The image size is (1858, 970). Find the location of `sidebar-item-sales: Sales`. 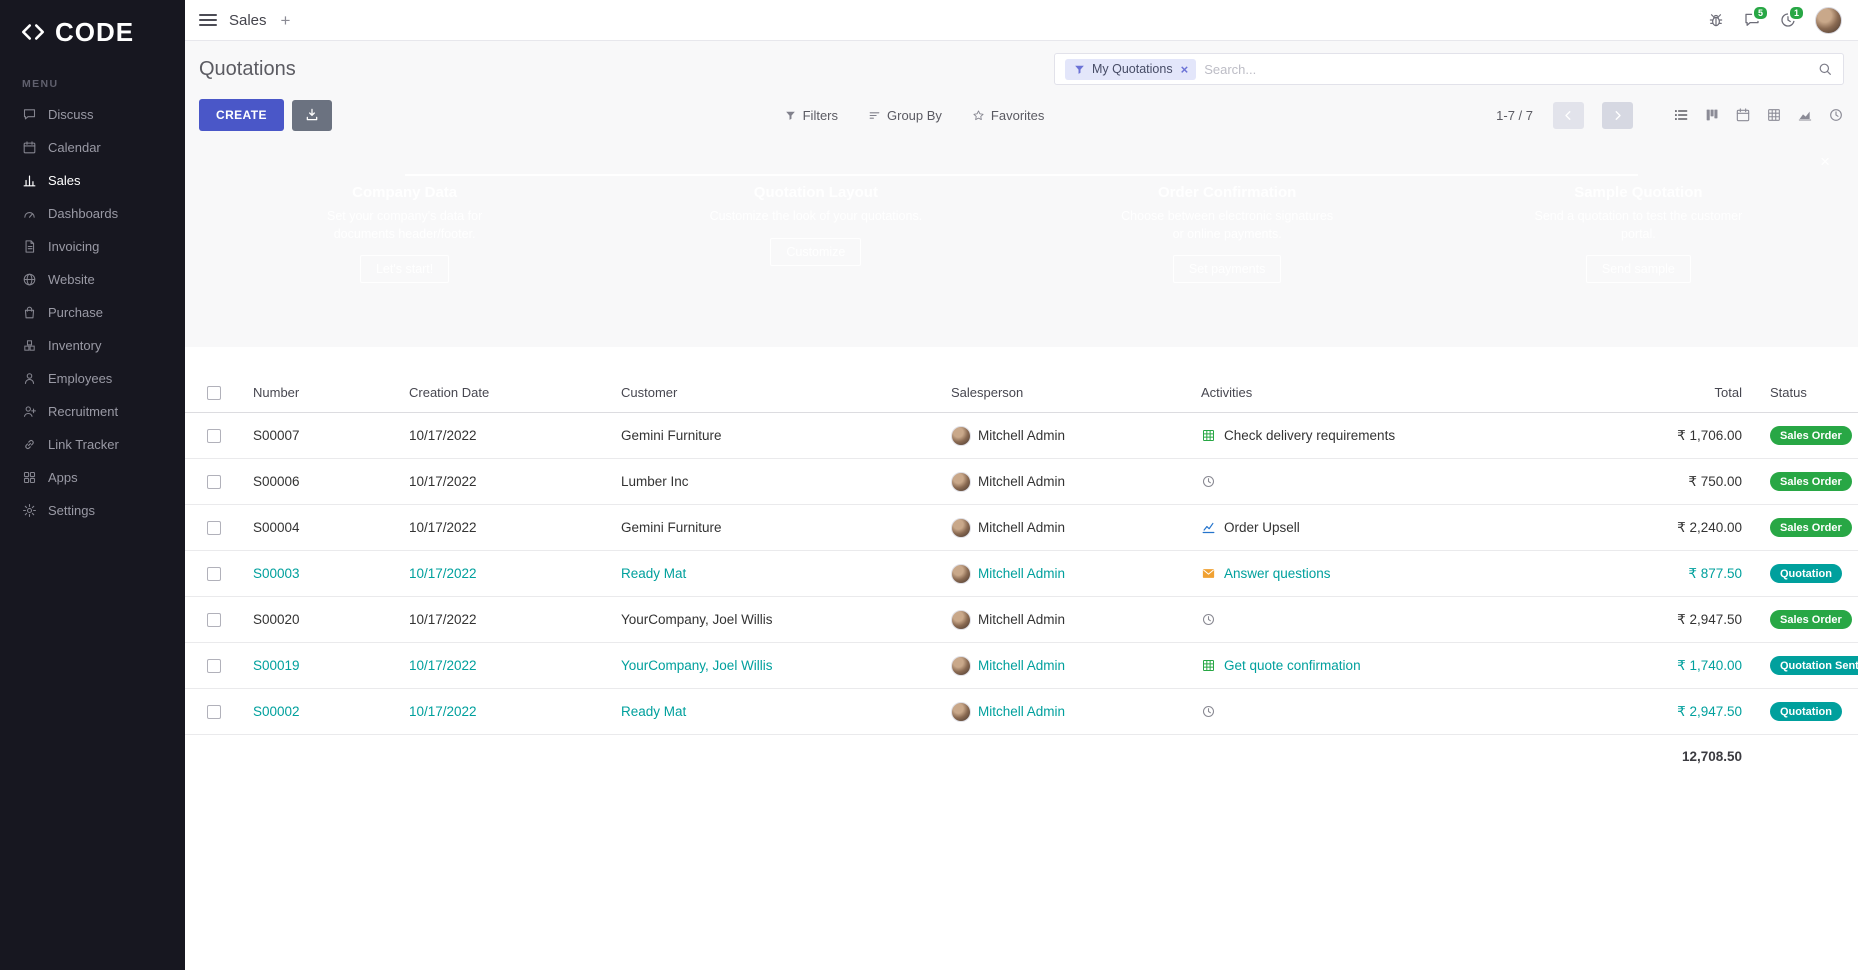

sidebar-item-sales: Sales is located at coordinates (92, 180).